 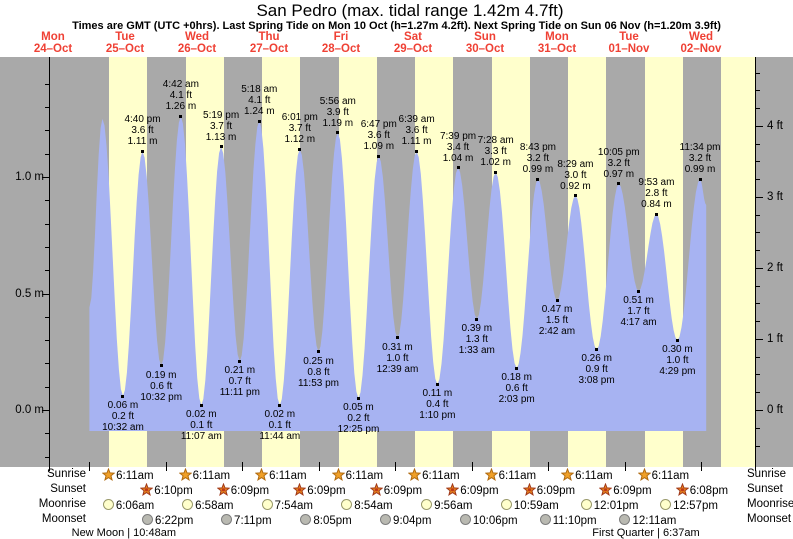 What do you see at coordinates (269, 43) in the screenshot?
I see `day-label: Thu 27–Oct` at bounding box center [269, 43].